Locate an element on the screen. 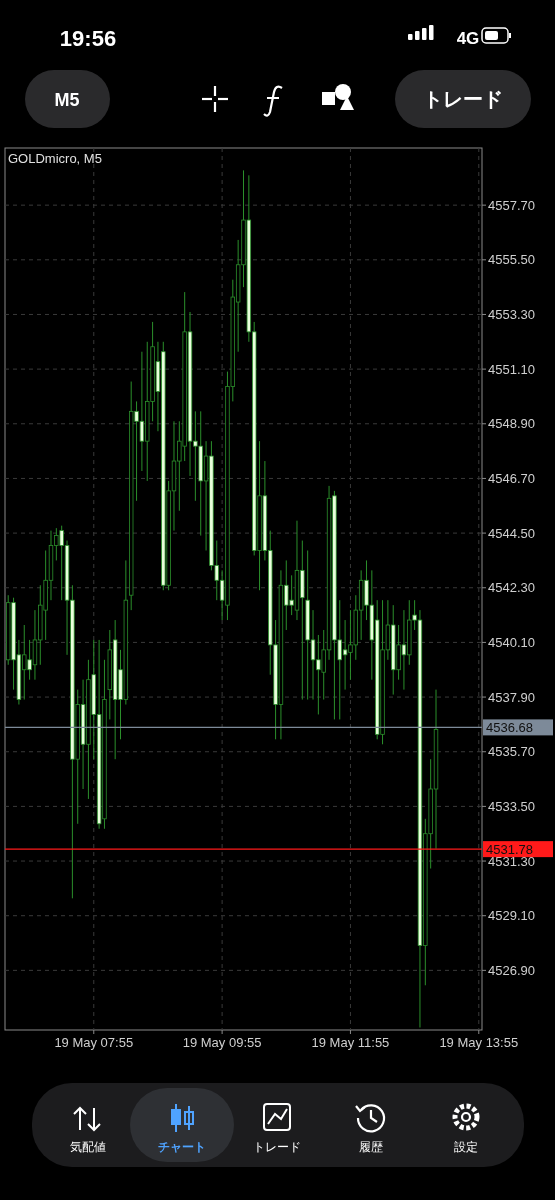 The height and width of the screenshot is (1200, 555). x-tick-label: 19 May 13:55 is located at coordinates (479, 1042).